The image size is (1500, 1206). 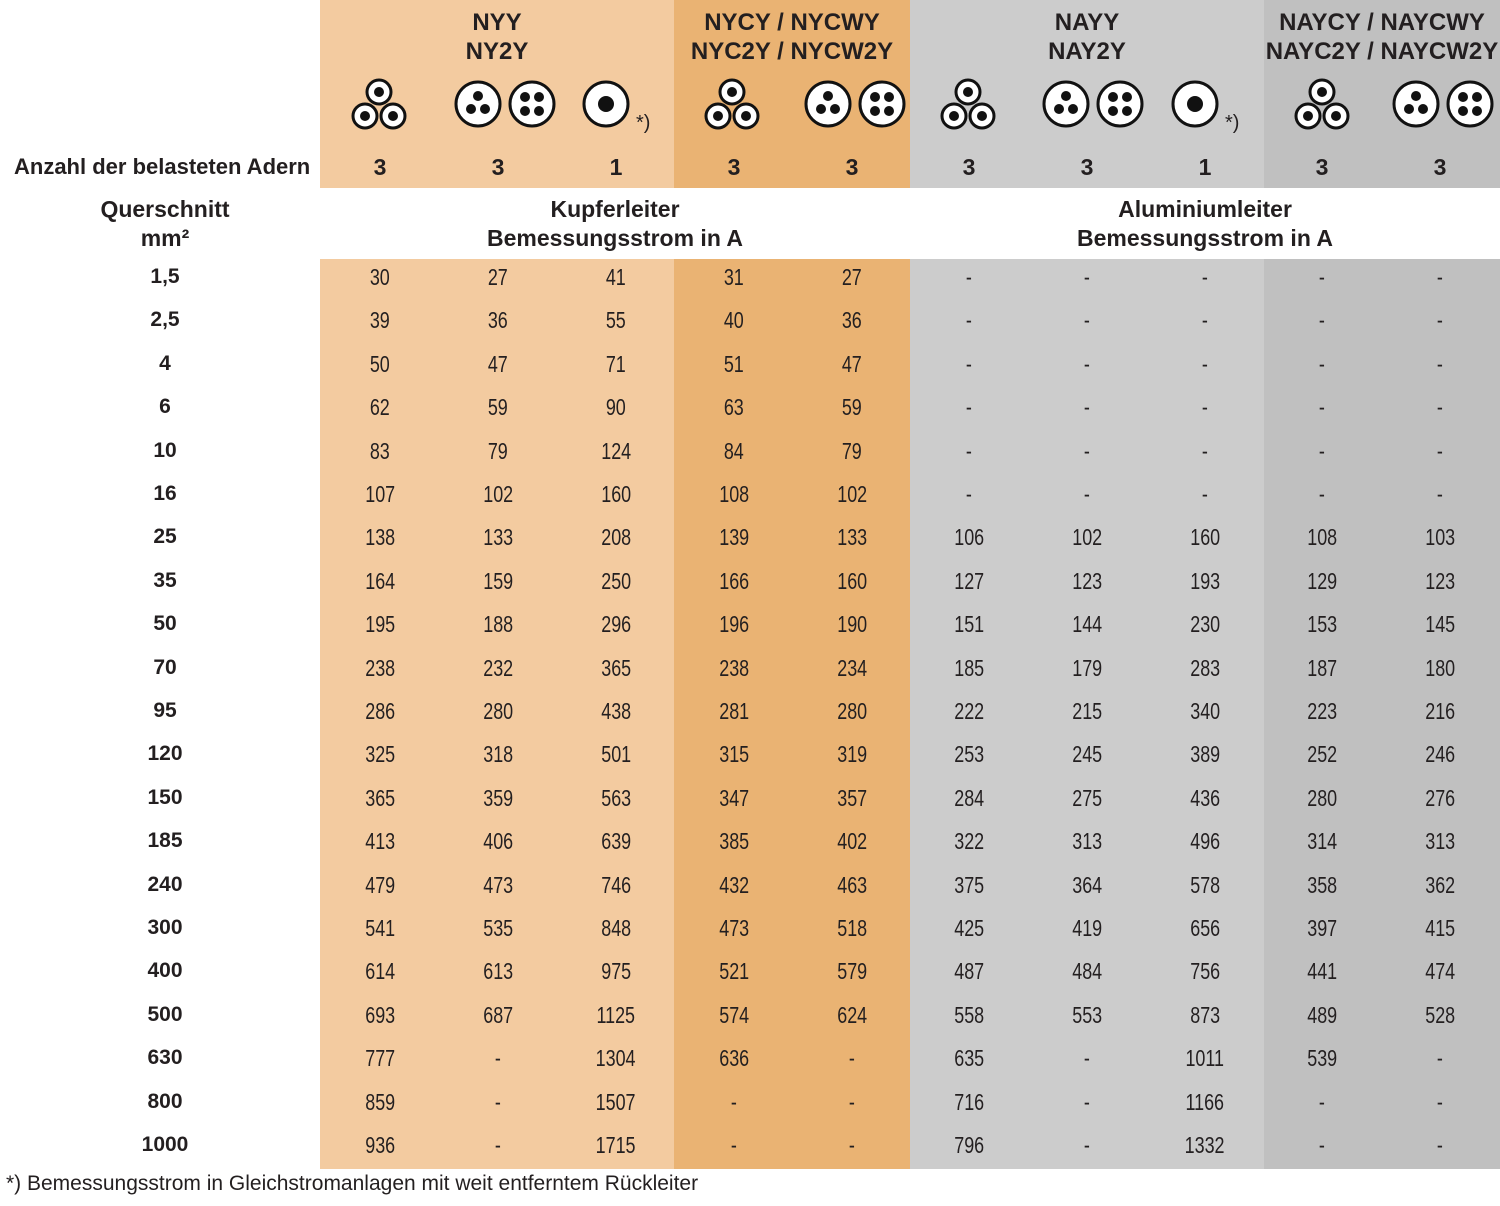 I want to click on rated-current-cell: 636, so click(x=734, y=1058).